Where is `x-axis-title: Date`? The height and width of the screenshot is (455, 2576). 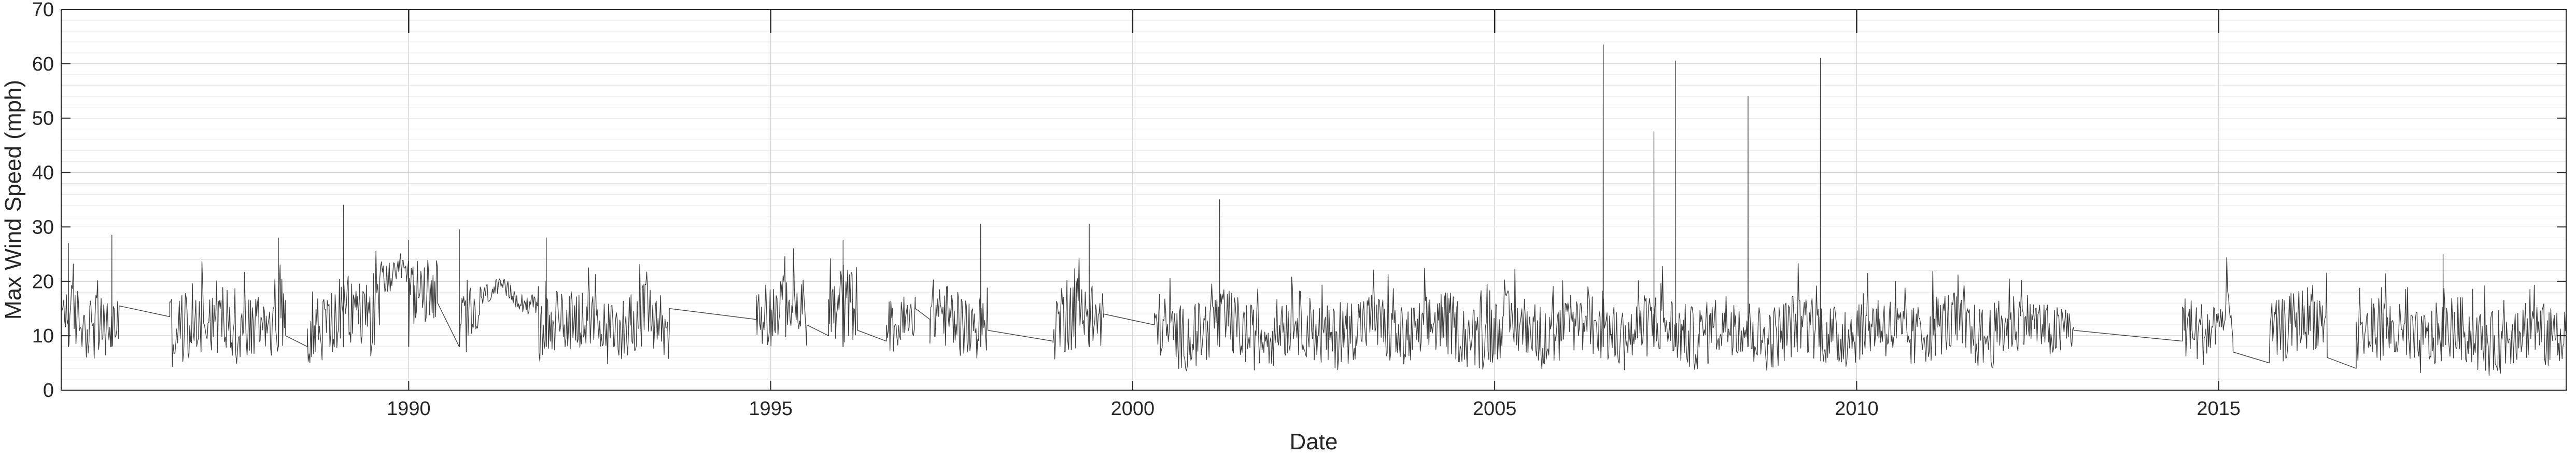
x-axis-title: Date is located at coordinates (1314, 441).